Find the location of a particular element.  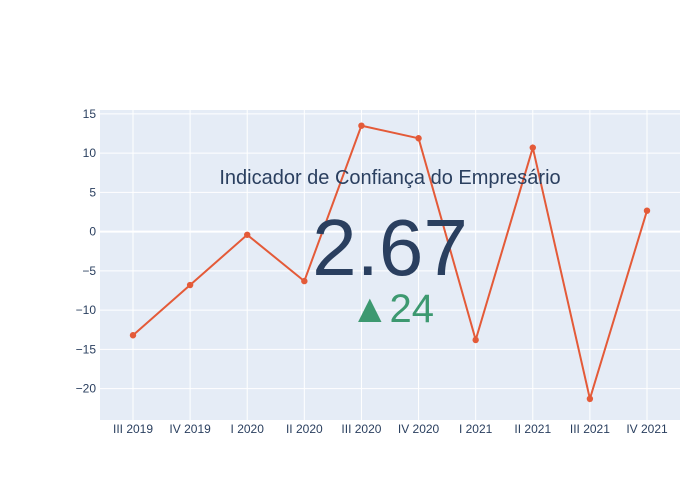

indicator-title: Indicador de Confiança do Empresário is located at coordinates (389, 178).